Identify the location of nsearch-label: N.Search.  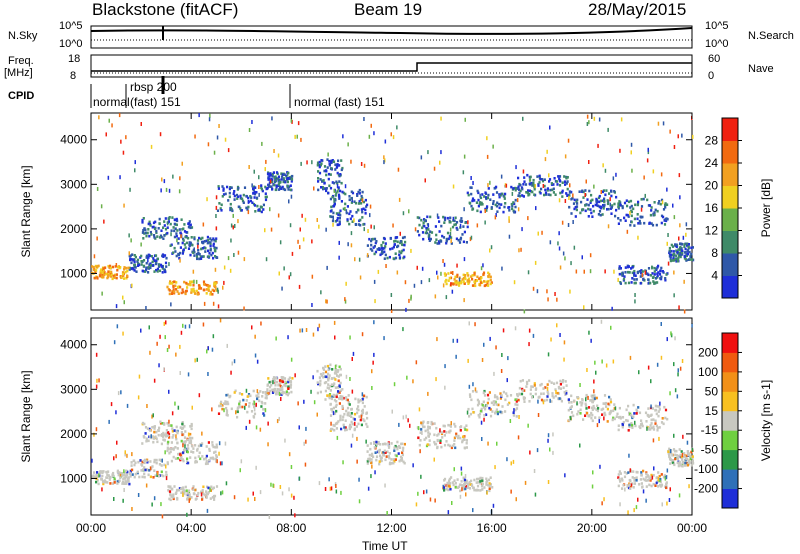
(771, 36).